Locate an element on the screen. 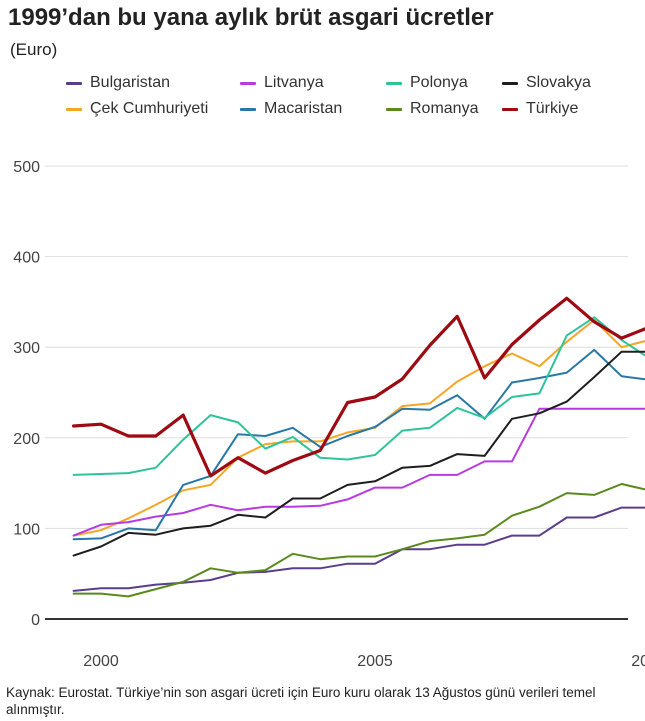  legend-item: Litvanya is located at coordinates (282, 83).